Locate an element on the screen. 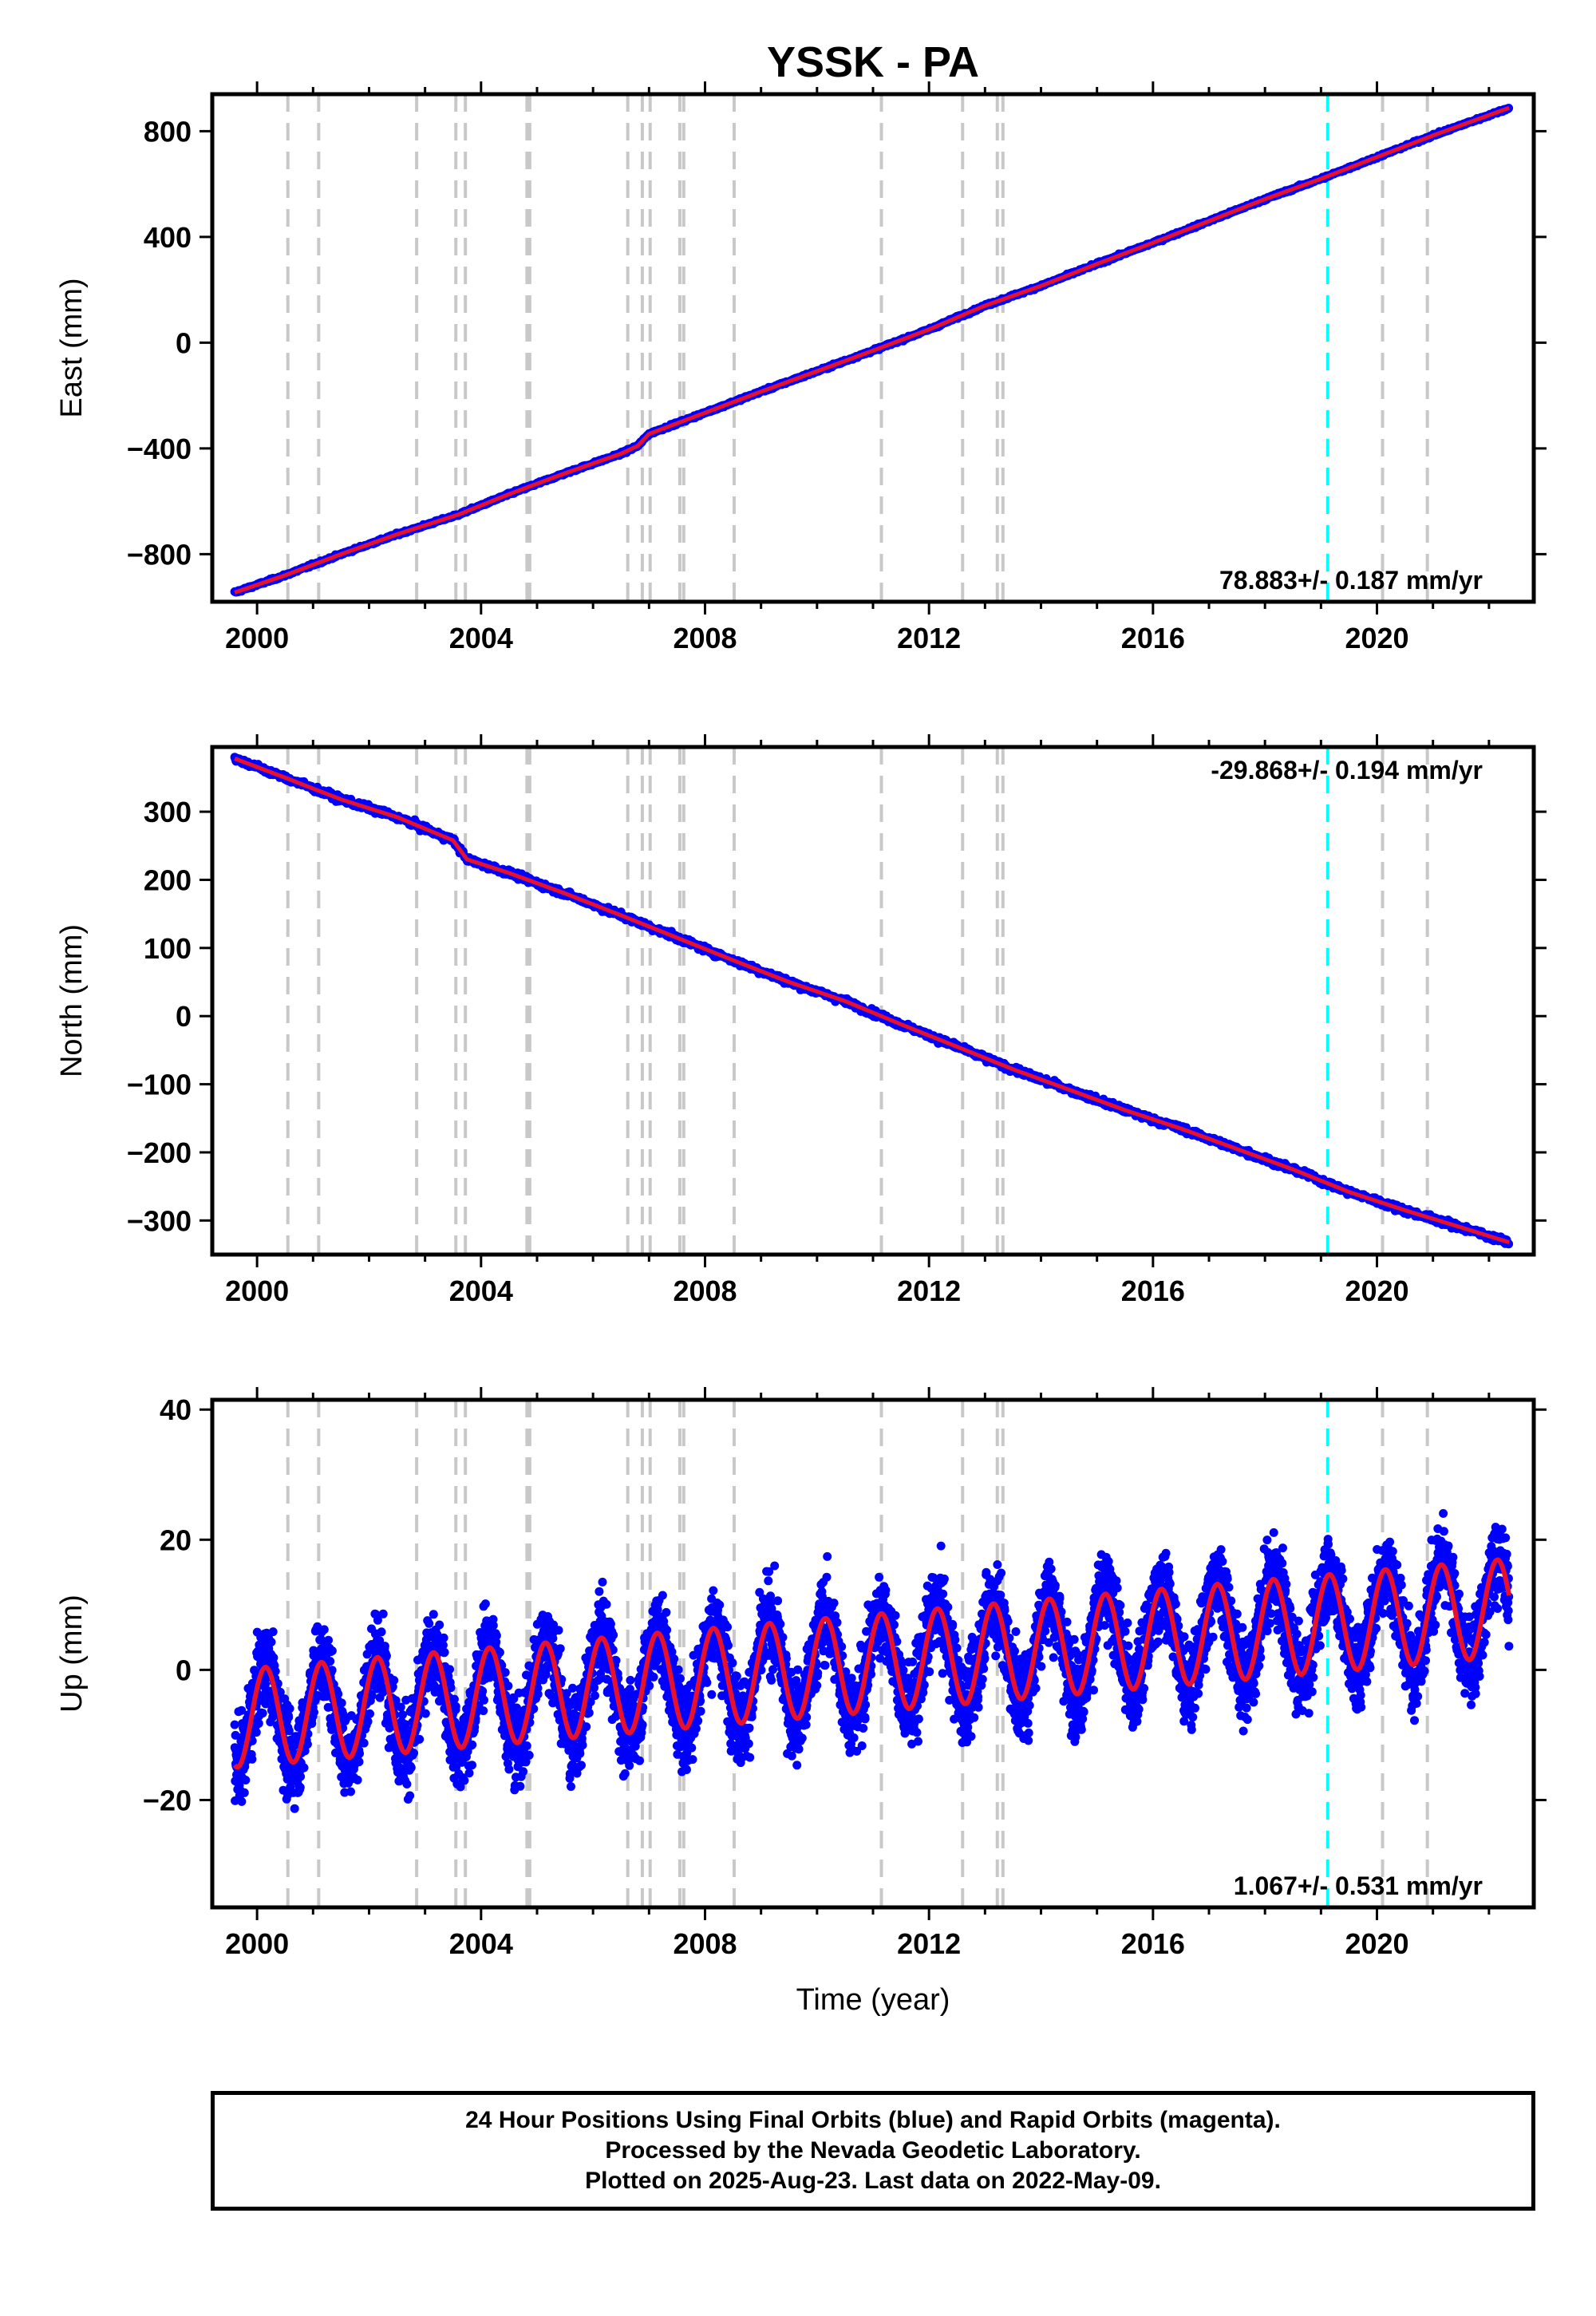 The width and height of the screenshot is (1596, 2316). y-tick-label: −300 is located at coordinates (159, 1220).